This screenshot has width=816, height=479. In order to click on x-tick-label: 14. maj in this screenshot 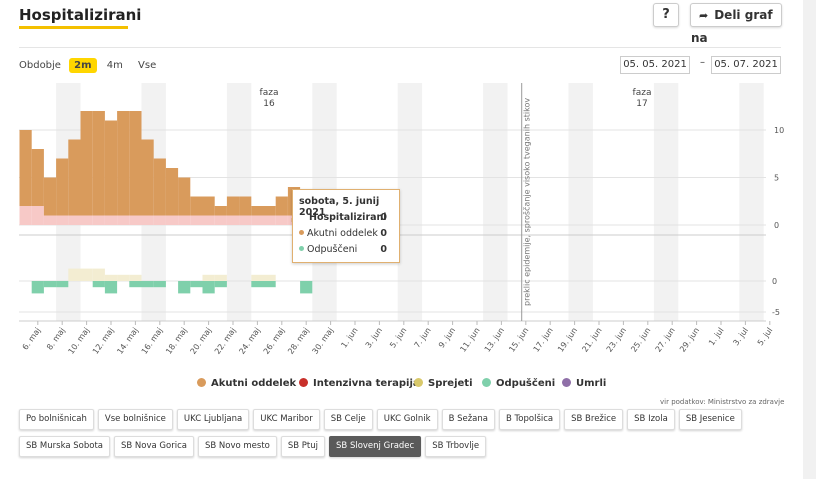, I will do `click(127, 341)`.